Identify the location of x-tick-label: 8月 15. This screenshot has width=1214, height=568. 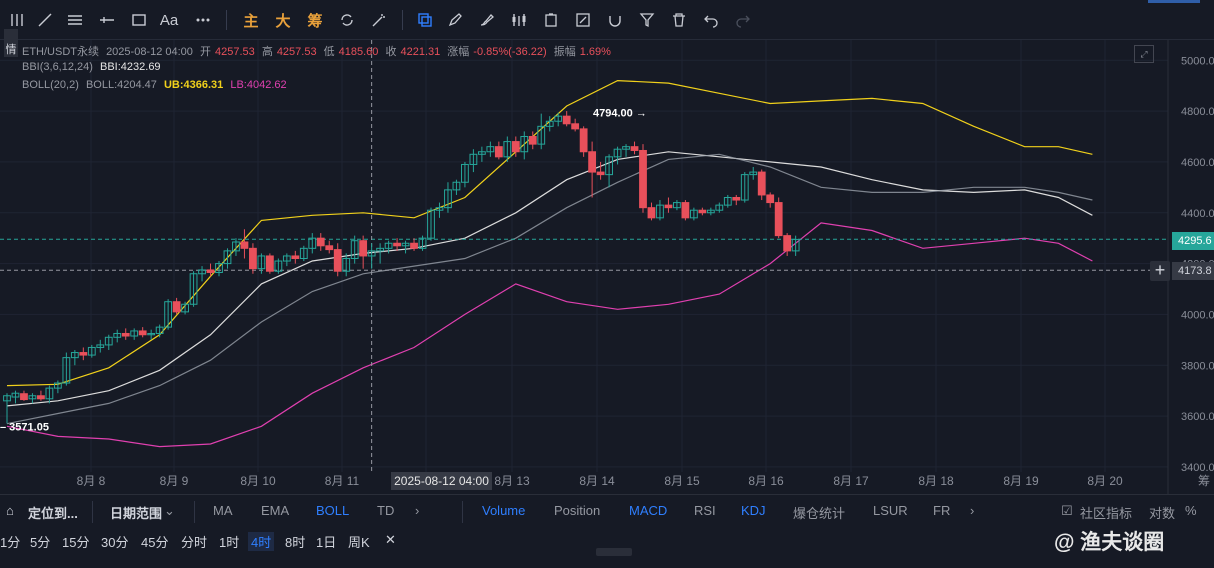
(682, 481).